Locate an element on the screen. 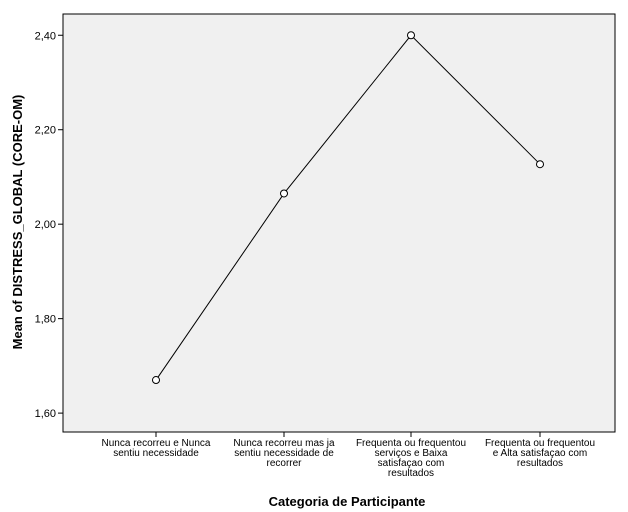 This screenshot has height=512, width=628. y-tick-label: 2,00 is located at coordinates (45, 225).